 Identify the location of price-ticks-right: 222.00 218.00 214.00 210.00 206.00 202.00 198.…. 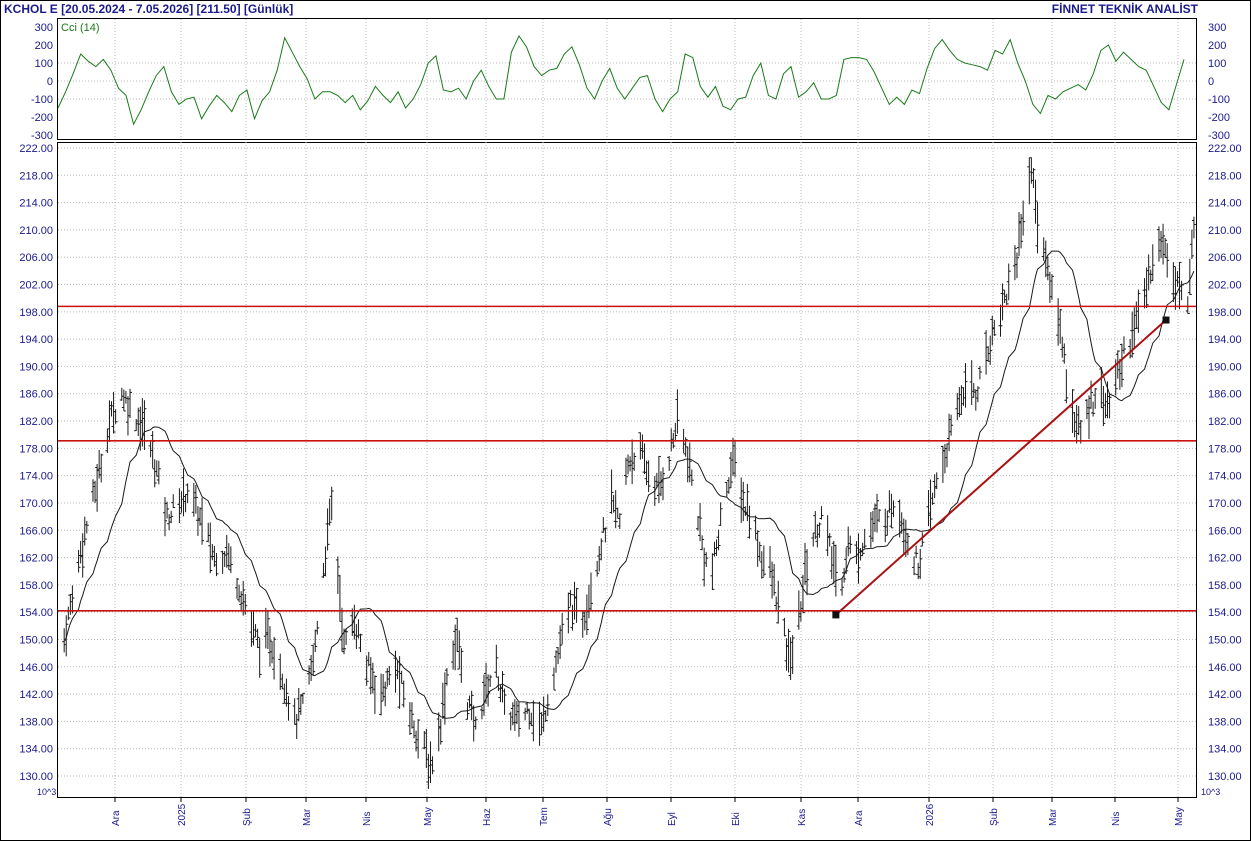
(1225, 463).